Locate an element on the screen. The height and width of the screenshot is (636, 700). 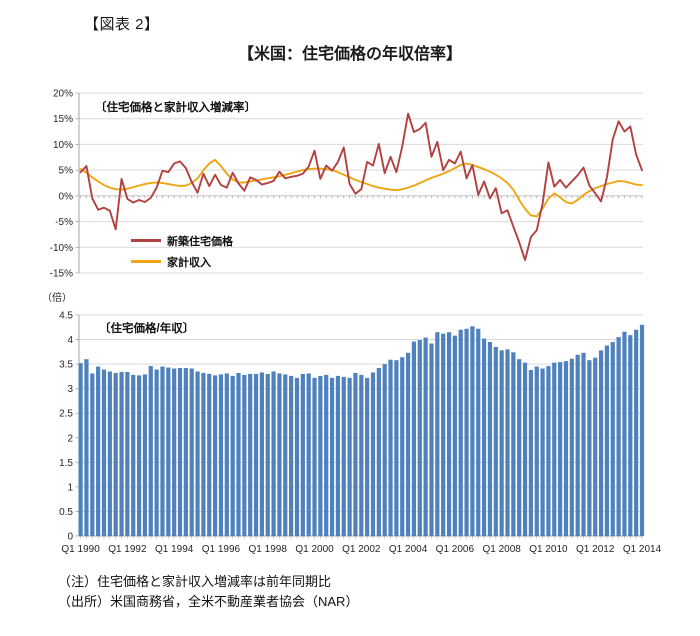
y-tick-label: 3 is located at coordinates (70, 389).